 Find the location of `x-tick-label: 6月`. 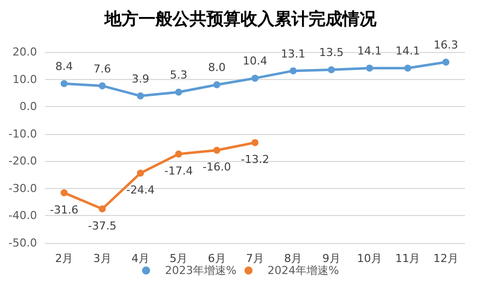

x-tick-label: 6月 is located at coordinates (217, 258).